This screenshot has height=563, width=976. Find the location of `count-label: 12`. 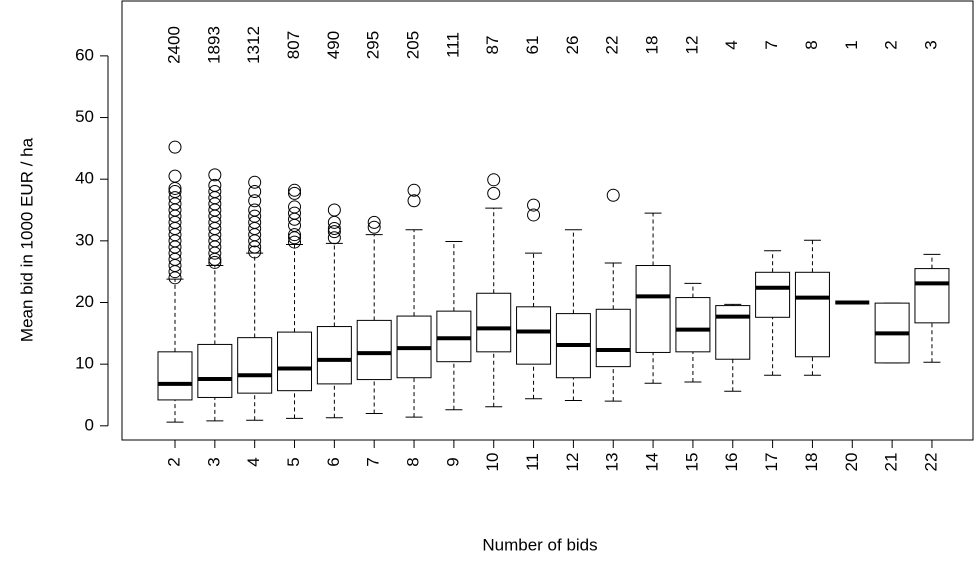

count-label: 12 is located at coordinates (691, 45).